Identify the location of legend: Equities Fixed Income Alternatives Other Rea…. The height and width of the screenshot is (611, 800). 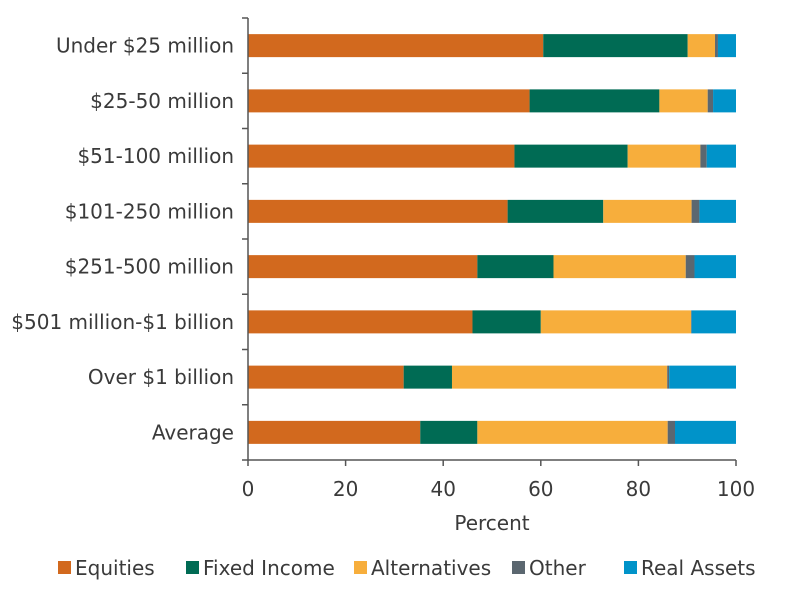
(407, 568).